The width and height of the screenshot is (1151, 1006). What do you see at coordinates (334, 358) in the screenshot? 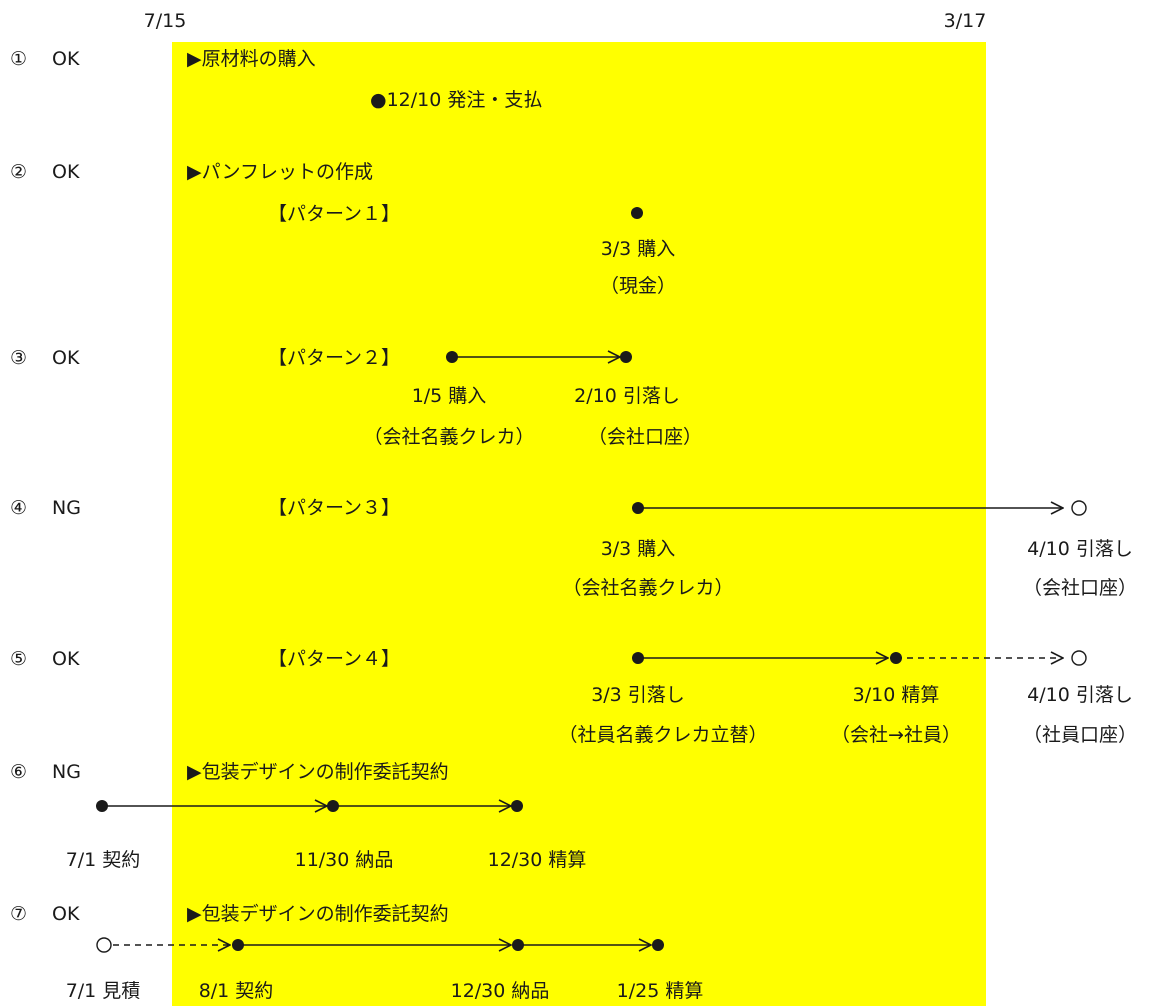
I see `pattern-label: 【パターン２】` at bounding box center [334, 358].